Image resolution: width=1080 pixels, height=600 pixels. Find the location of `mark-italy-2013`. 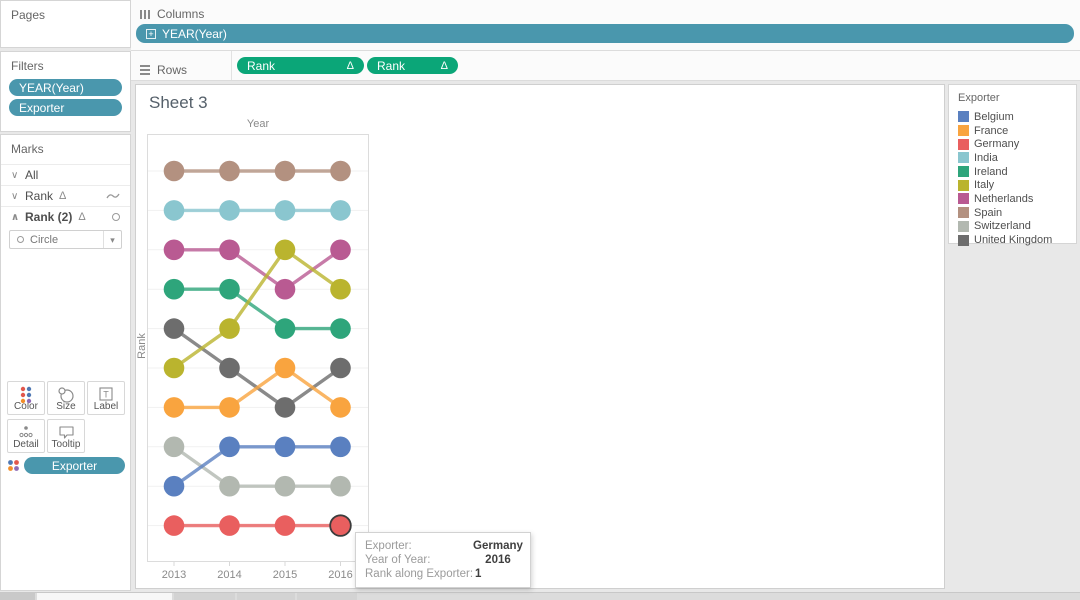

mark-italy-2013 is located at coordinates (174, 368).